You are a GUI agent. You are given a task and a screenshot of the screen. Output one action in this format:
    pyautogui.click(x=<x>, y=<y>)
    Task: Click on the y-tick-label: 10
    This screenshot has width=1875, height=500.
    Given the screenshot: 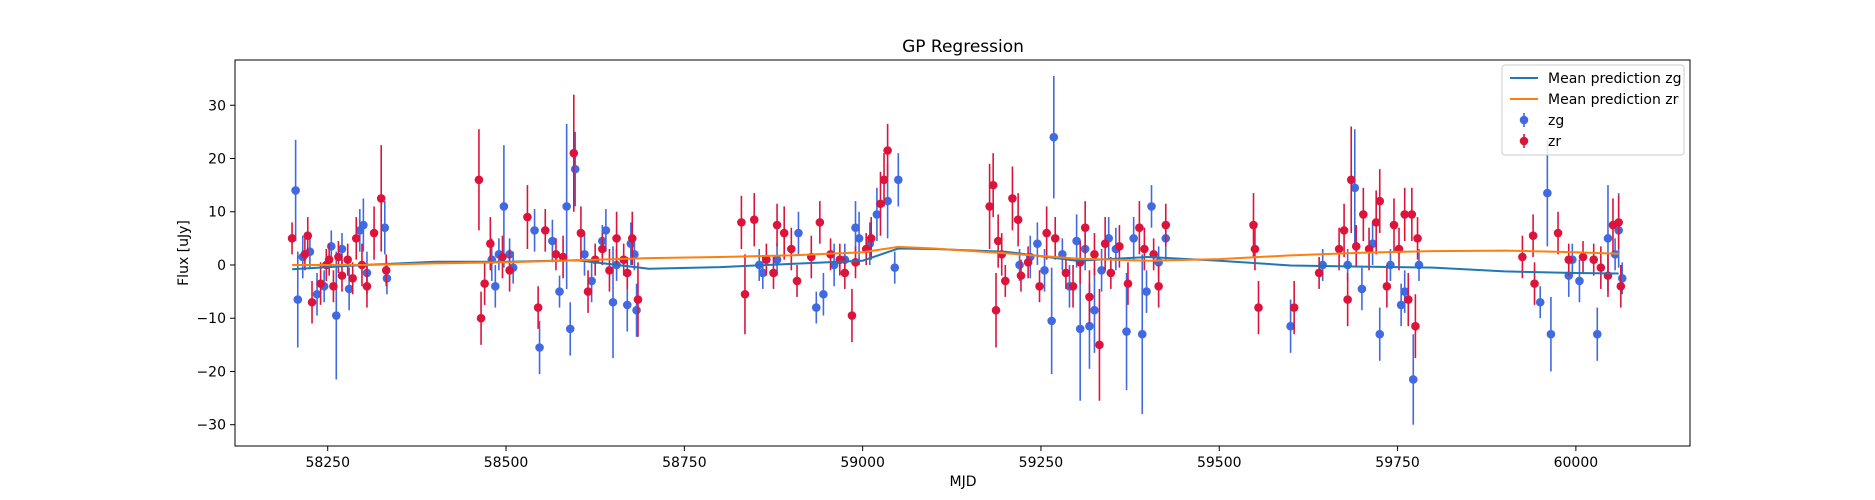 What is the action you would take?
    pyautogui.click(x=217, y=213)
    